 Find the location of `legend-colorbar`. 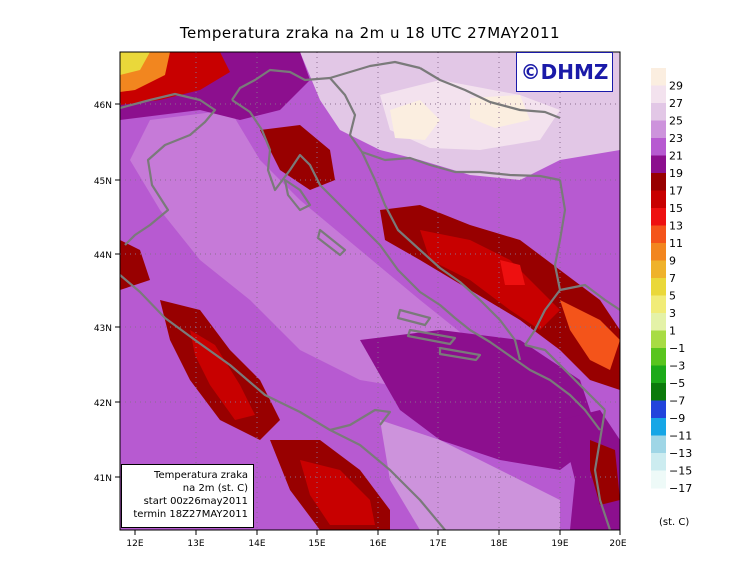

legend-colorbar is located at coordinates (658, 278).